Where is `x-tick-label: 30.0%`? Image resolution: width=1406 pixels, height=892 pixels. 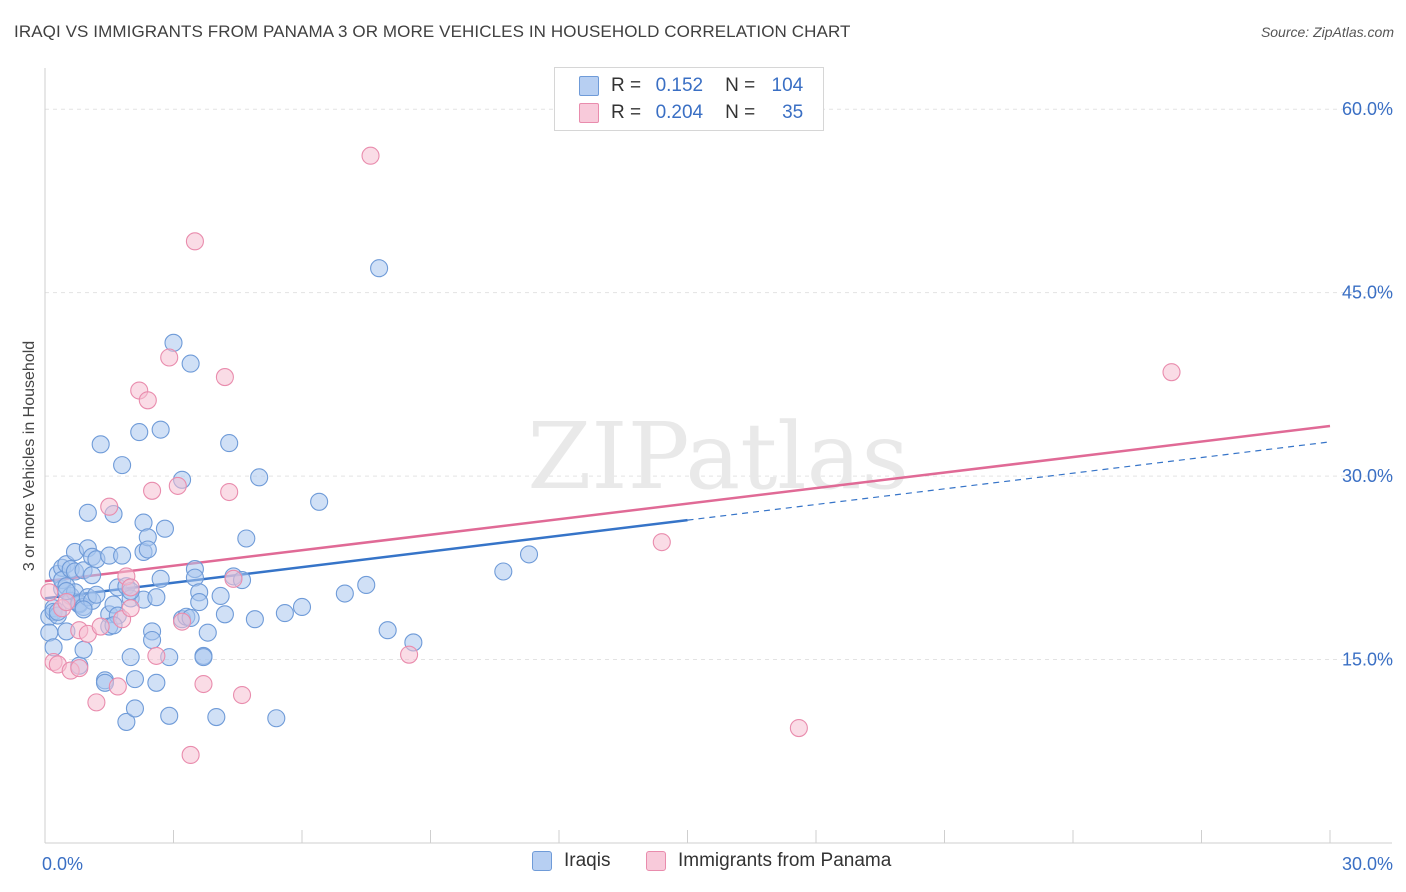
x-tick-label: 30.0% is located at coordinates (1367, 864).